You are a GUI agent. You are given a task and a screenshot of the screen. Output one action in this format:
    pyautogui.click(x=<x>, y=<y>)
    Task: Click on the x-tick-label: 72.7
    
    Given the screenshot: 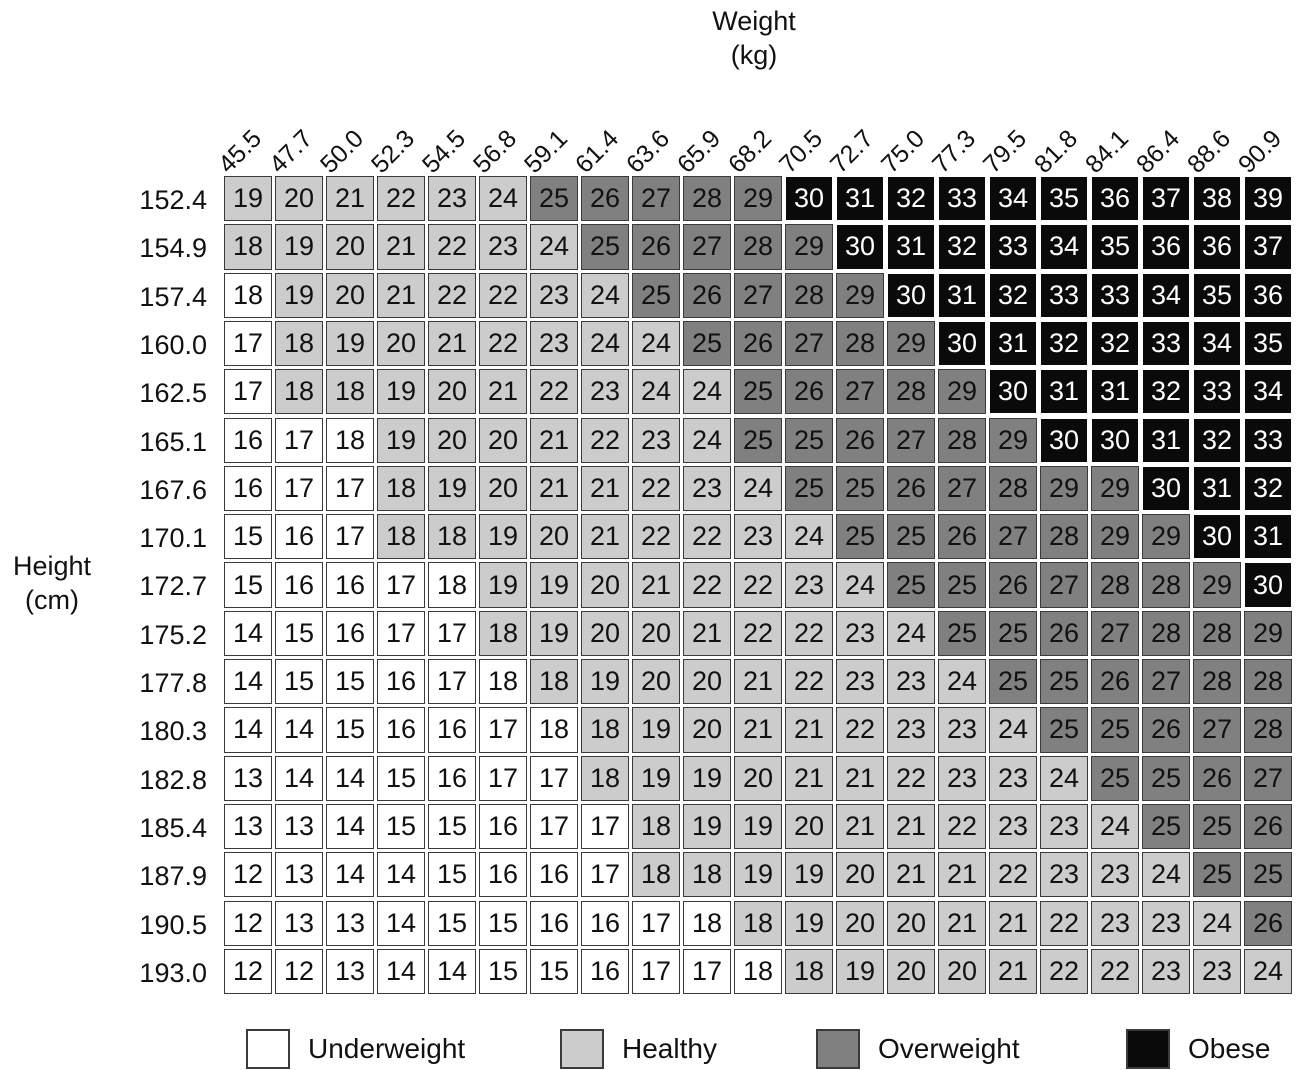 What is the action you would take?
    pyautogui.click(x=852, y=151)
    